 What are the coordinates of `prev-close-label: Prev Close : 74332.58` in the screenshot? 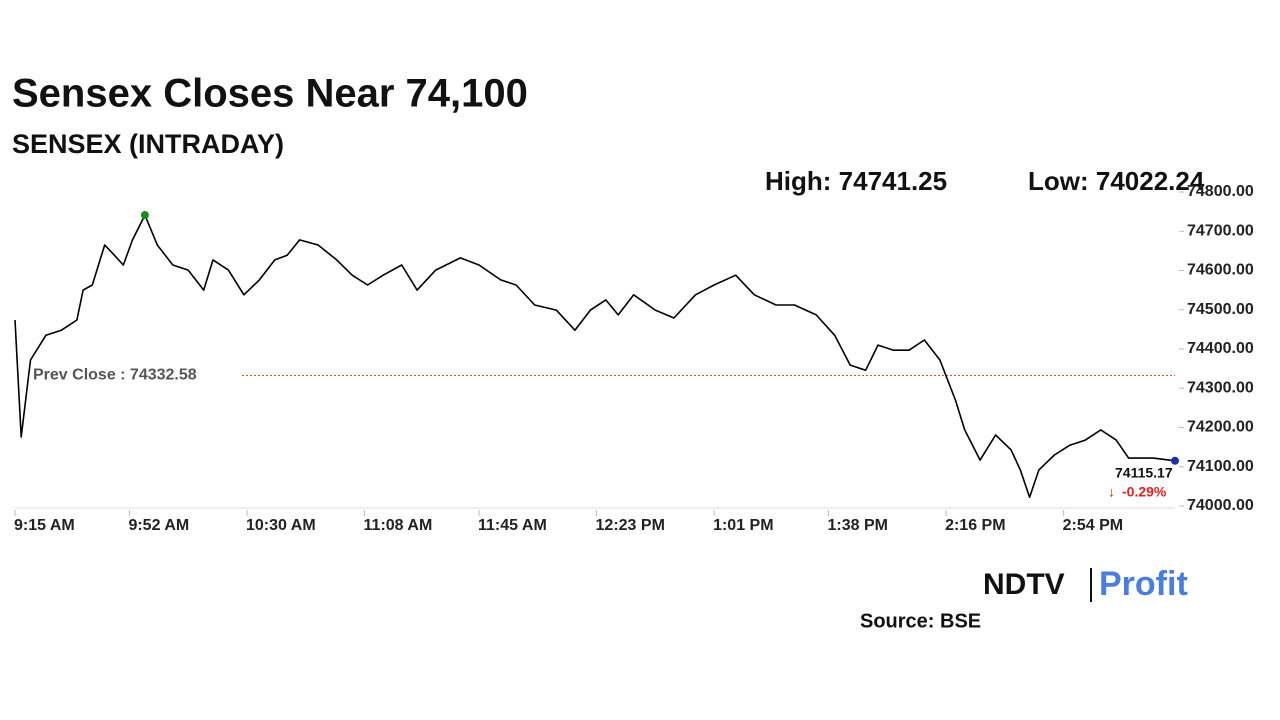 It's located at (115, 375).